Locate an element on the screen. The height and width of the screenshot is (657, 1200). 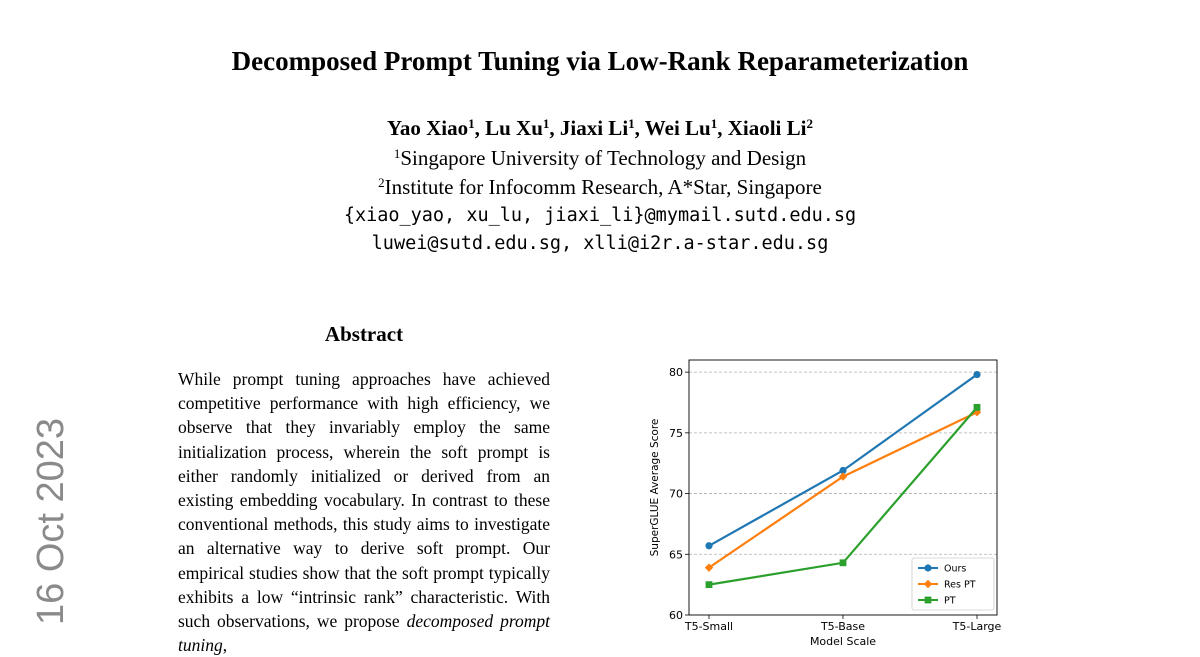
author-name: Jiaxi Li is located at coordinates (594, 128).